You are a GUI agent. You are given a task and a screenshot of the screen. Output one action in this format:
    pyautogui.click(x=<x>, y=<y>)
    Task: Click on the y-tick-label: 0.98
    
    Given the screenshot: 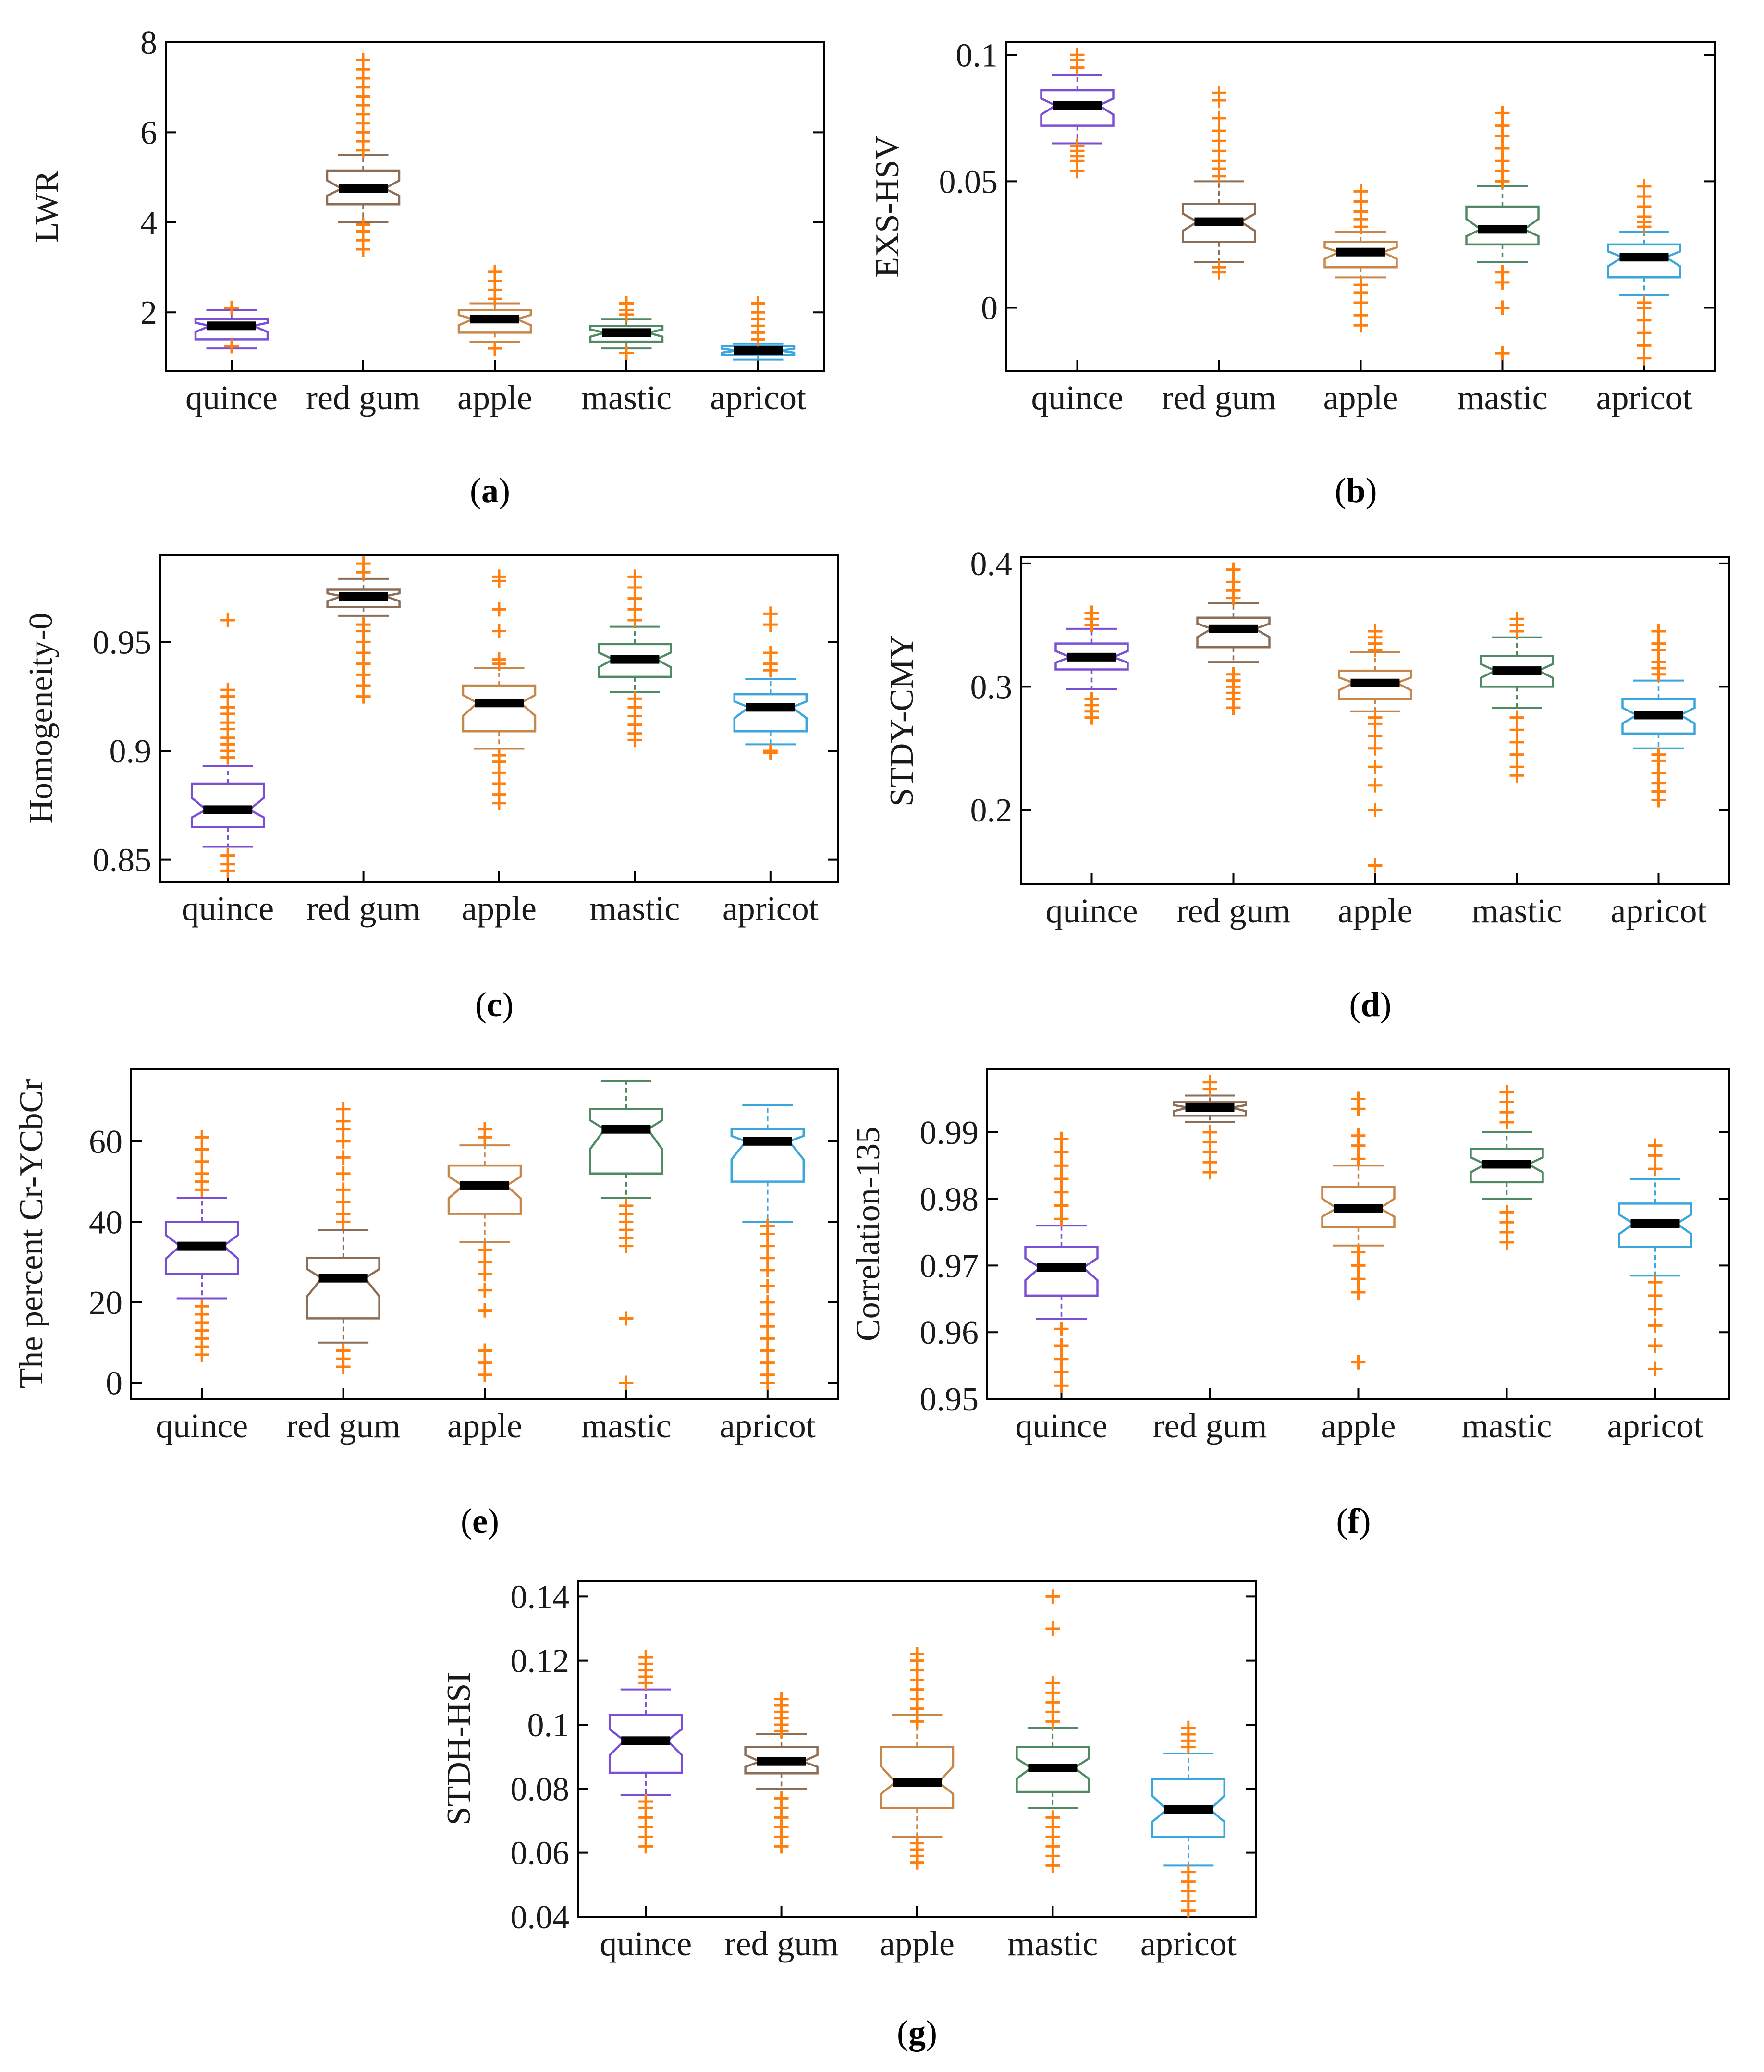 What is the action you would take?
    pyautogui.click(x=950, y=1199)
    